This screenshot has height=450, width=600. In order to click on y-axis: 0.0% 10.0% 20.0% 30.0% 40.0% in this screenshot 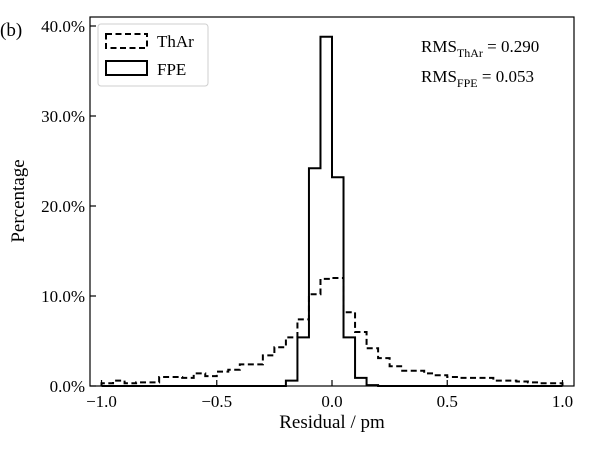, I will do `click(68, 206)`.